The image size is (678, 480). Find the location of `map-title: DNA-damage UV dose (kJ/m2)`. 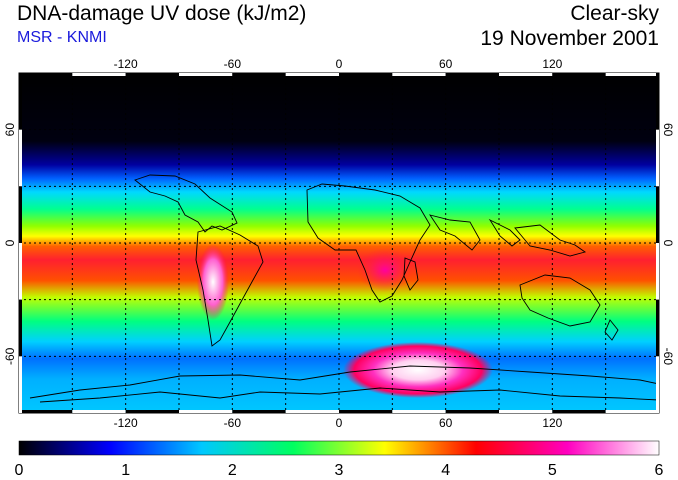

map-title: DNA-damage UV dose (kJ/m2) is located at coordinates (162, 13).